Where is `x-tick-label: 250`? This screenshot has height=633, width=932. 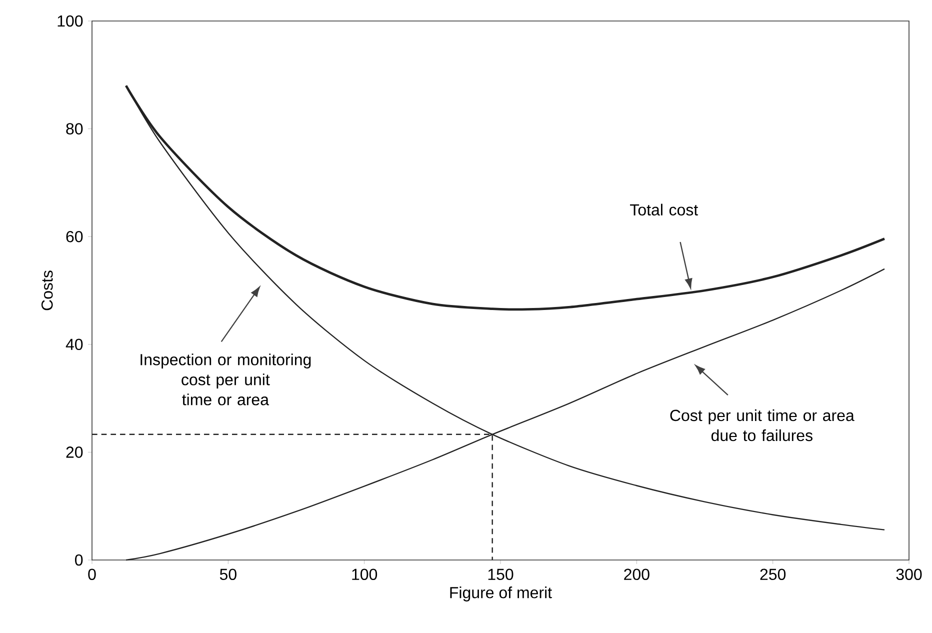 x-tick-label: 250 is located at coordinates (773, 574).